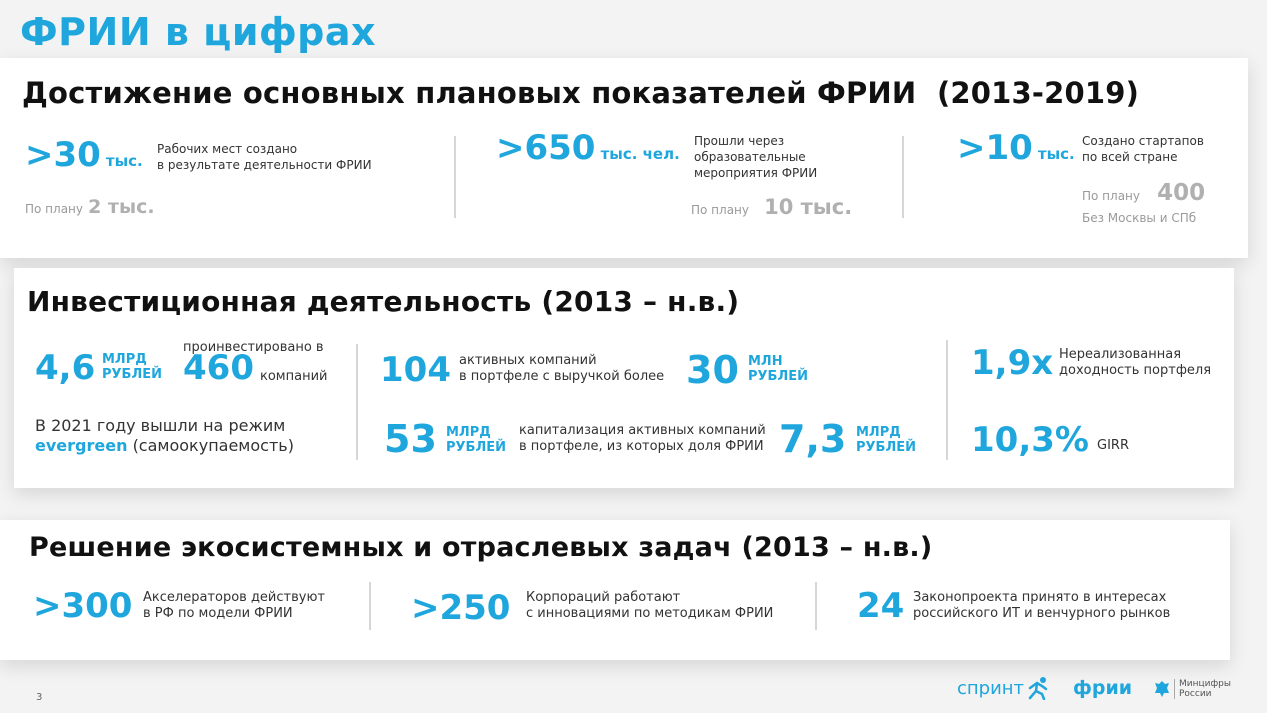 This screenshot has width=1267, height=713. Describe the element at coordinates (410, 439) in the screenshot. I see `capitalization-value: 53` at that location.